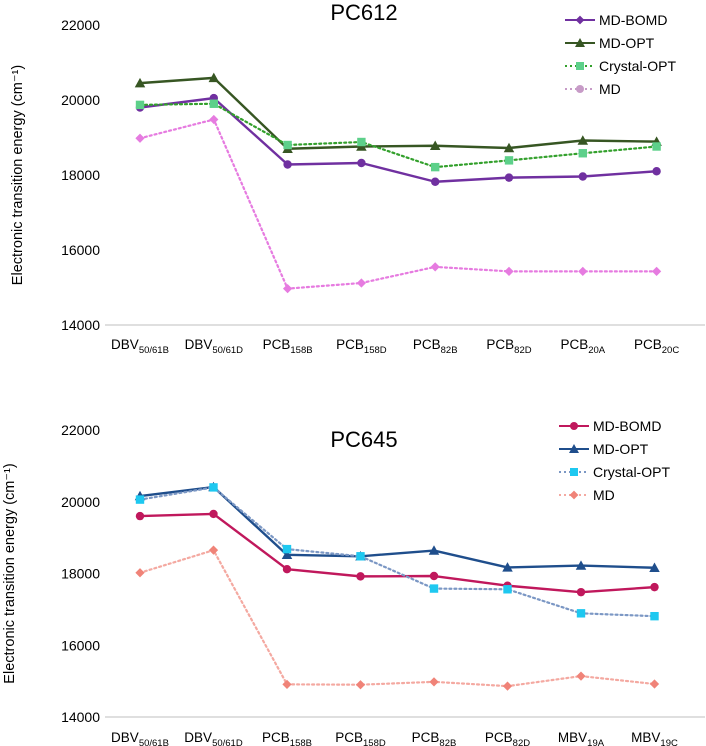 Image resolution: width=706 pixels, height=746 pixels. I want to click on y-tick-label: 18000, so click(80, 175).